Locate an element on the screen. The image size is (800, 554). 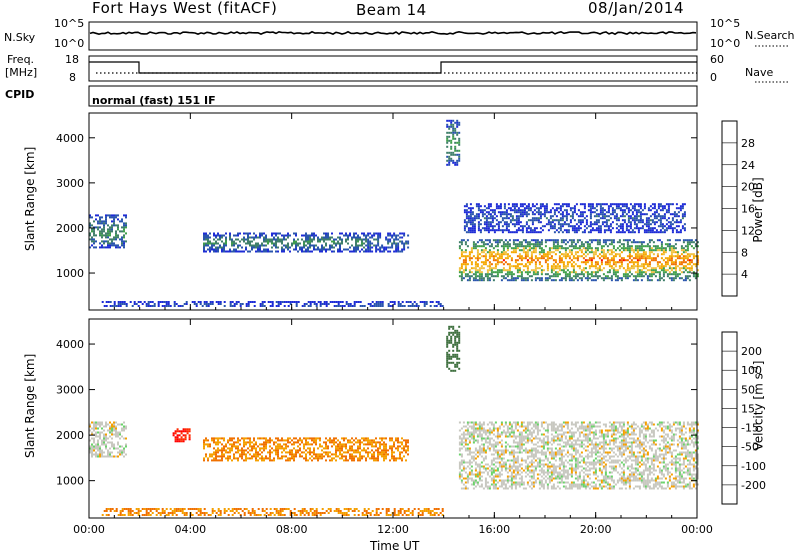
cpid-panel-frame is located at coordinates (393, 96).